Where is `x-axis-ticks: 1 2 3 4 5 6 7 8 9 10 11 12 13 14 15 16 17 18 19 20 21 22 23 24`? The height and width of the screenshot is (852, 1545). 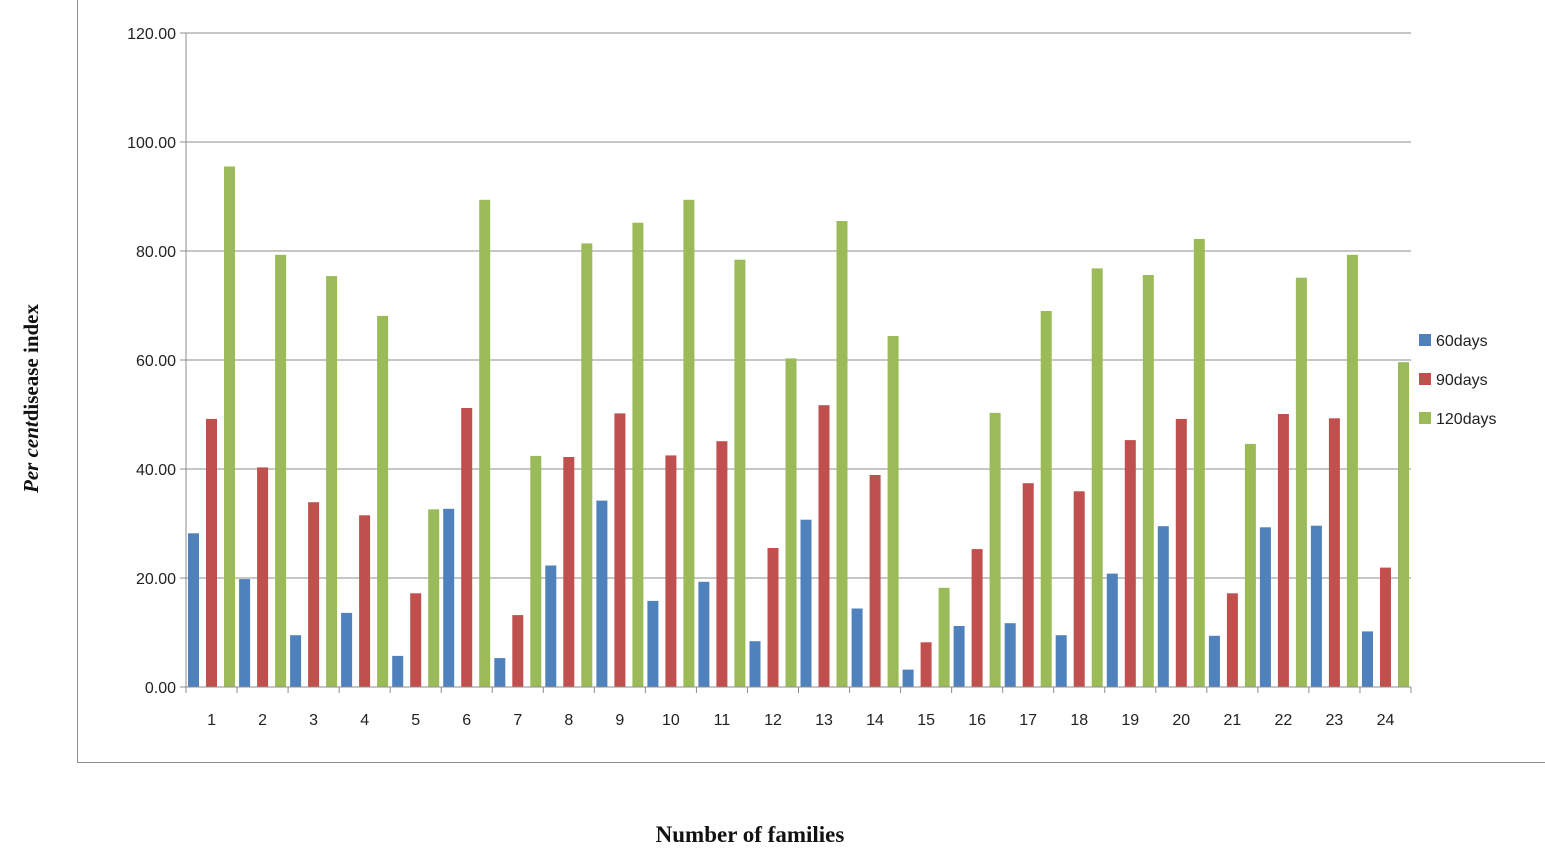 x-axis-ticks: 1 2 3 4 5 6 7 8 9 10 11 12 13 14 15 16 17 18 19 20 21 22 23 24 is located at coordinates (798, 708).